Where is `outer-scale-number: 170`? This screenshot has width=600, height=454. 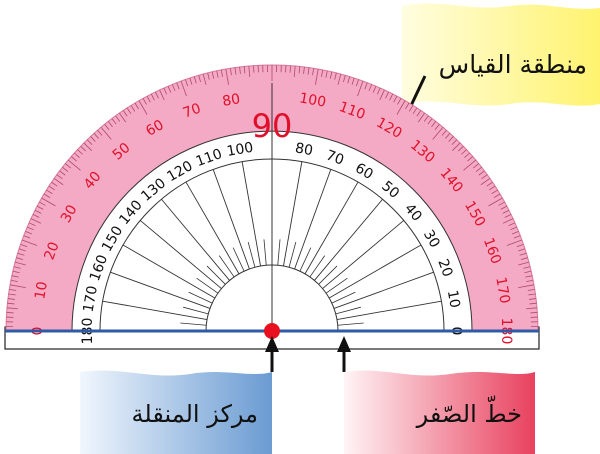
outer-scale-number: 170 is located at coordinates (502, 290).